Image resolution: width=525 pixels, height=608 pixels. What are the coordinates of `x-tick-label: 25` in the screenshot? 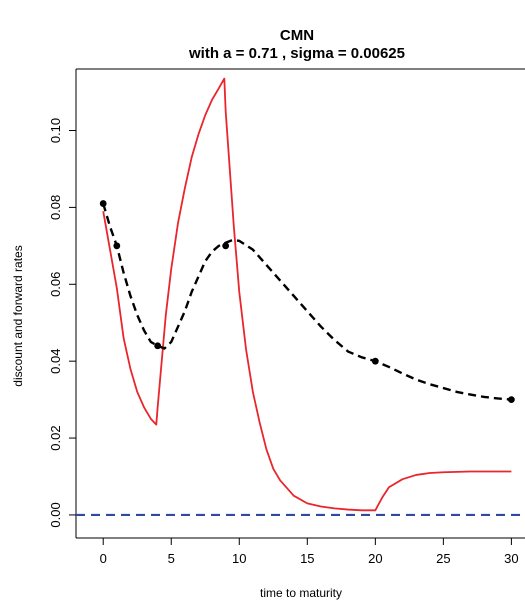 It's located at (443, 558).